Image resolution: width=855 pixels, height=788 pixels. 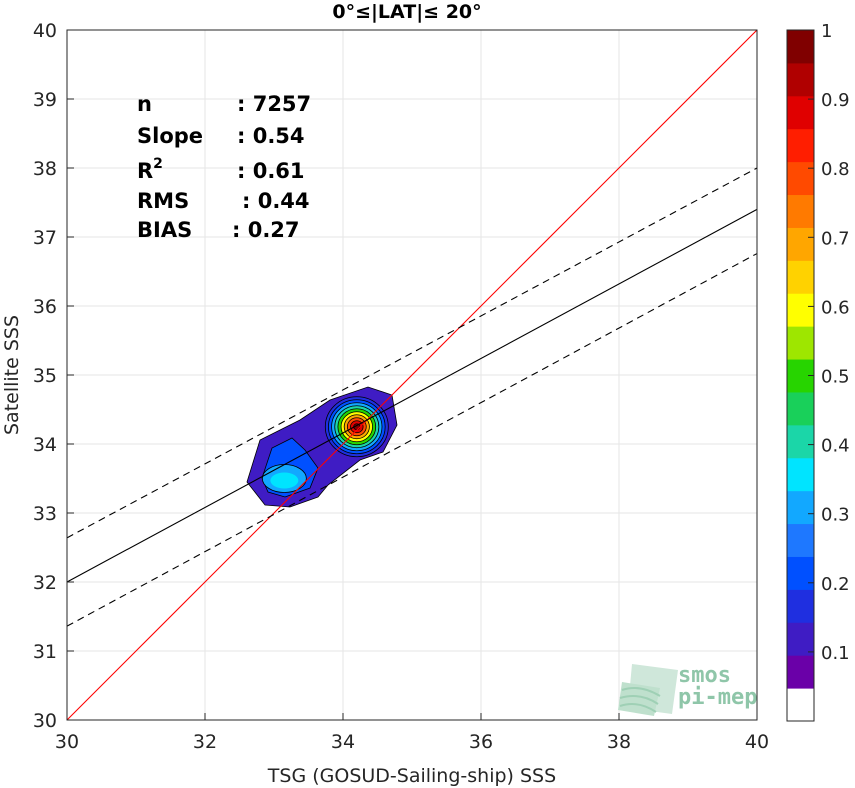 I want to click on smos-pi-mep-logo: smos pi-mep, so click(x=687, y=689).